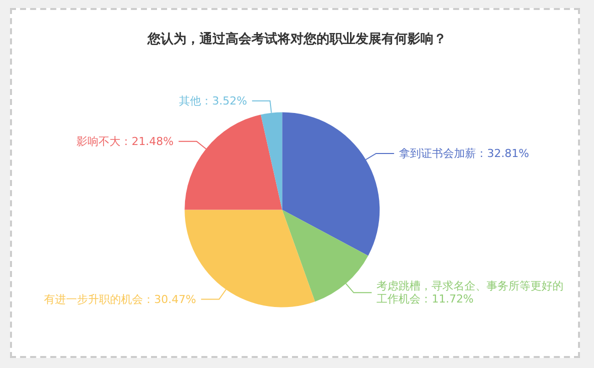 Image resolution: width=594 pixels, height=368 pixels. I want to click on slice-label: 拿到证书会加薪：32.81%, so click(464, 153).